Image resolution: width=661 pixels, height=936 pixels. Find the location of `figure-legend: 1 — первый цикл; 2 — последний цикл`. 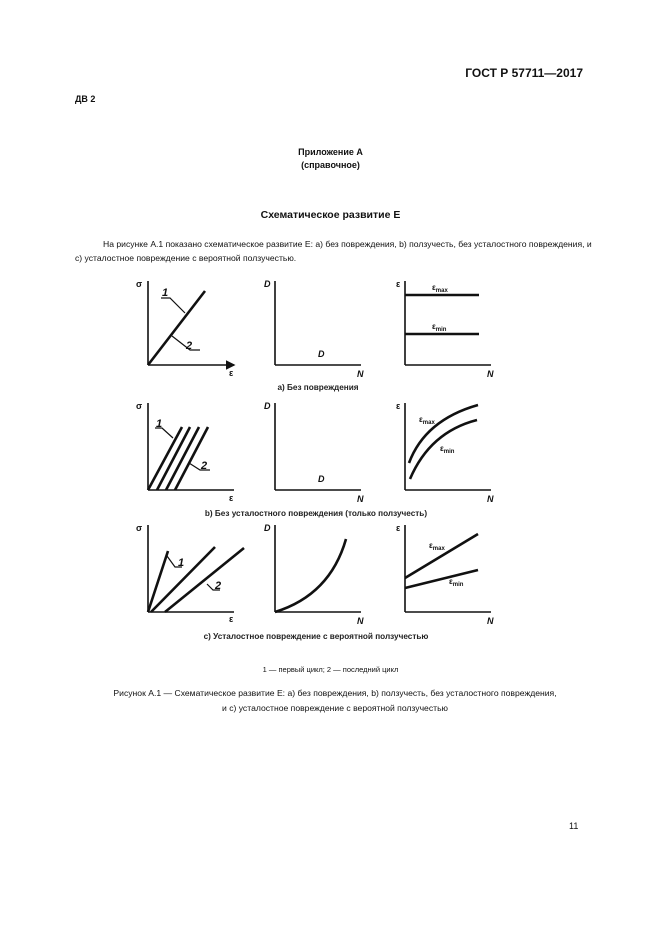

figure-legend: 1 — первый цикл; 2 — последний цикл is located at coordinates (330, 669).